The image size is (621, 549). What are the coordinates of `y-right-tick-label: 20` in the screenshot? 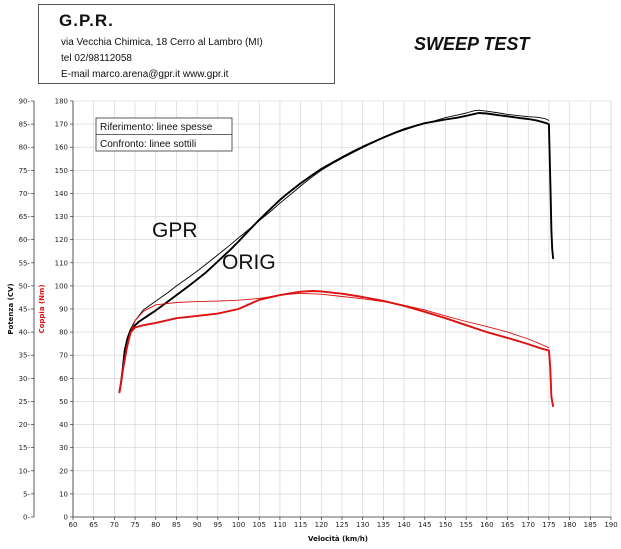 It's located at (63, 471).